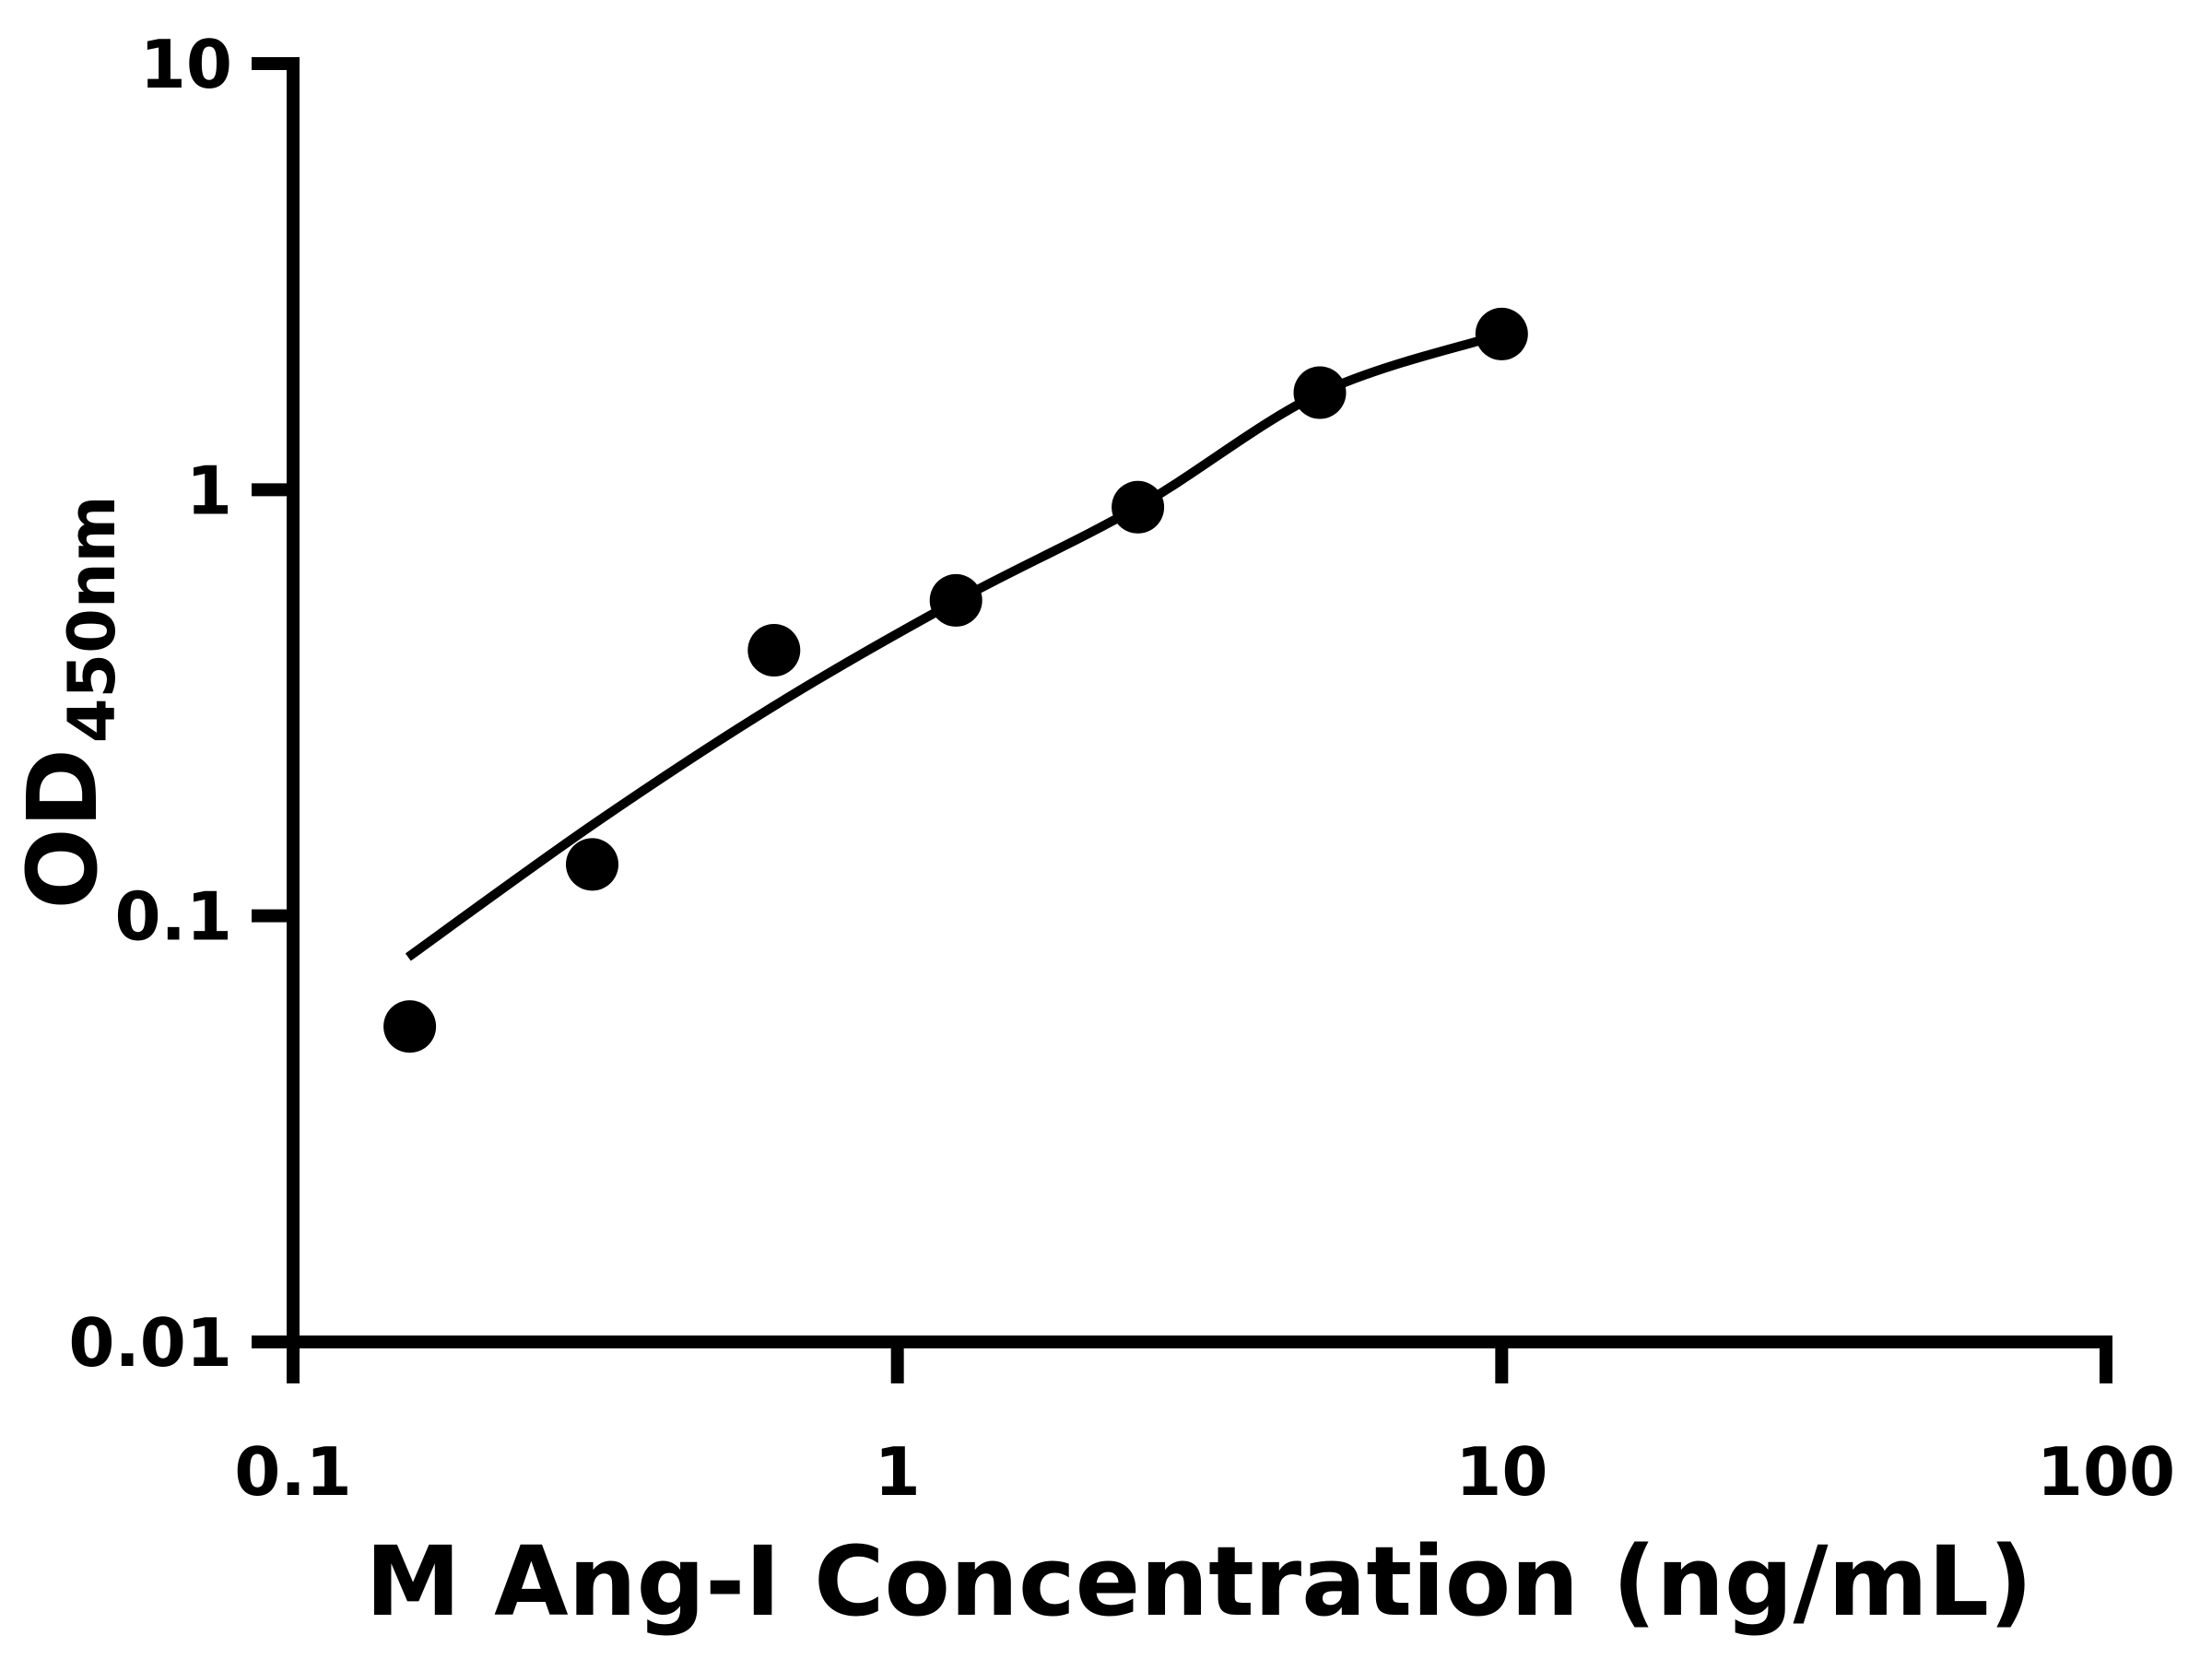 The height and width of the screenshot is (1659, 2212). Describe the element at coordinates (92, 619) in the screenshot. I see `y-axis-title-subscript: 450nm` at that location.